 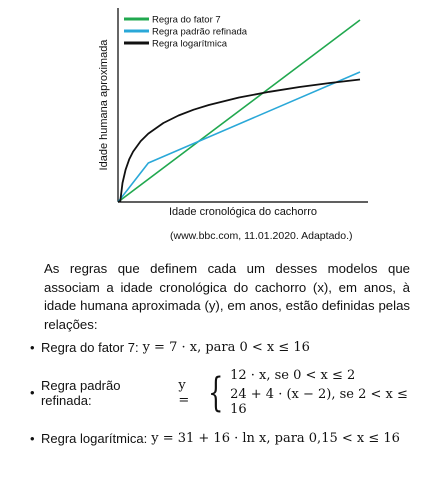 What do you see at coordinates (243, 212) in the screenshot?
I see `x-axis-label: Idade cronológica do cachorro` at bounding box center [243, 212].